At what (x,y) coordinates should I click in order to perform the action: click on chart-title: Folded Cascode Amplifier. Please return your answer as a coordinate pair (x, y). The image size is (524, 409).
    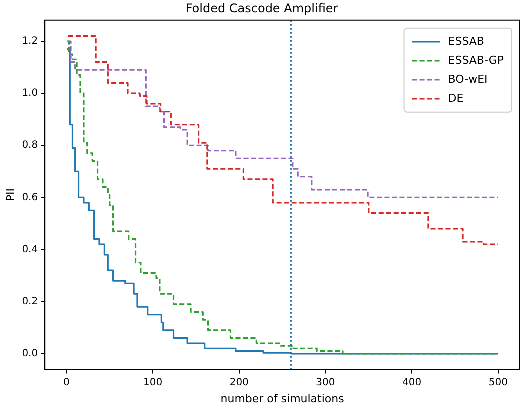
    Looking at the image, I should click on (262, 8).